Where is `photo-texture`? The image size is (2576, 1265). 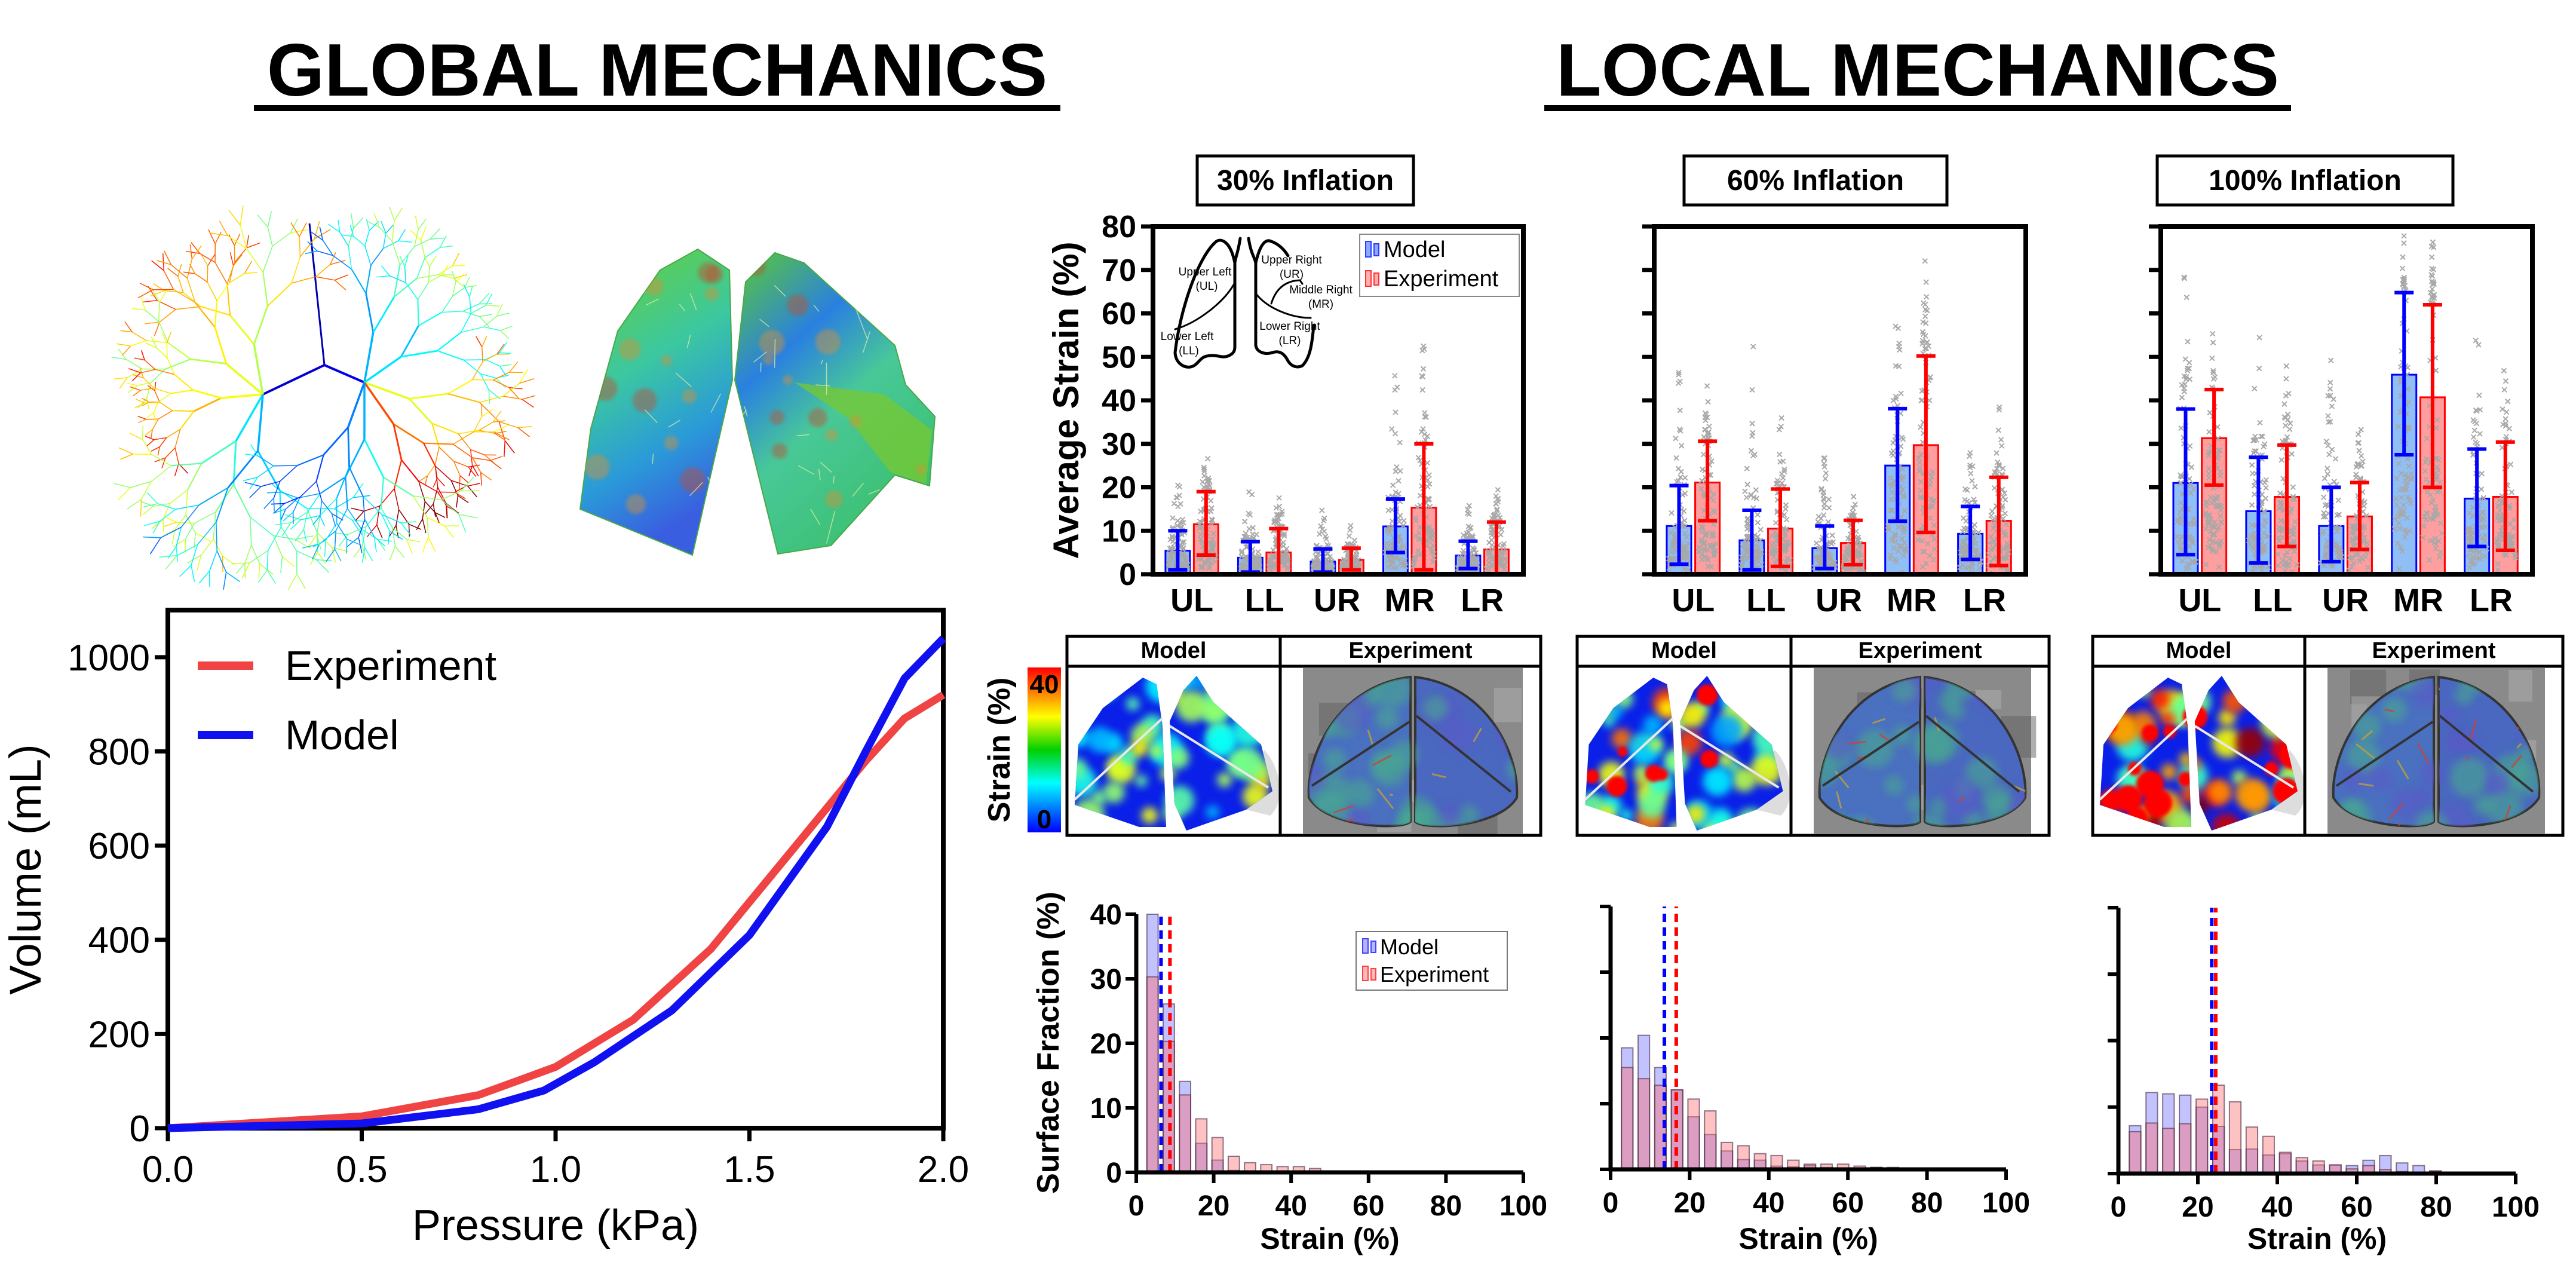
photo-texture is located at coordinates (1508, 705).